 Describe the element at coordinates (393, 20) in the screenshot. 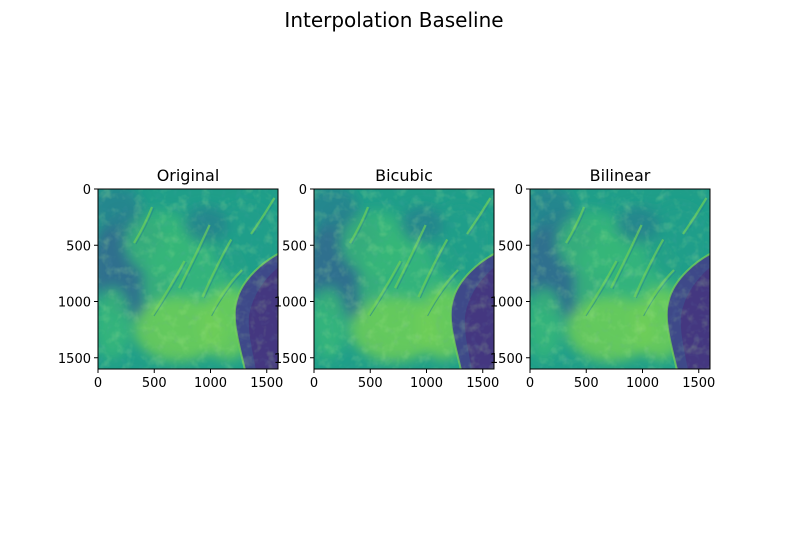

I see `figure-title: Interpolation Baseline` at that location.